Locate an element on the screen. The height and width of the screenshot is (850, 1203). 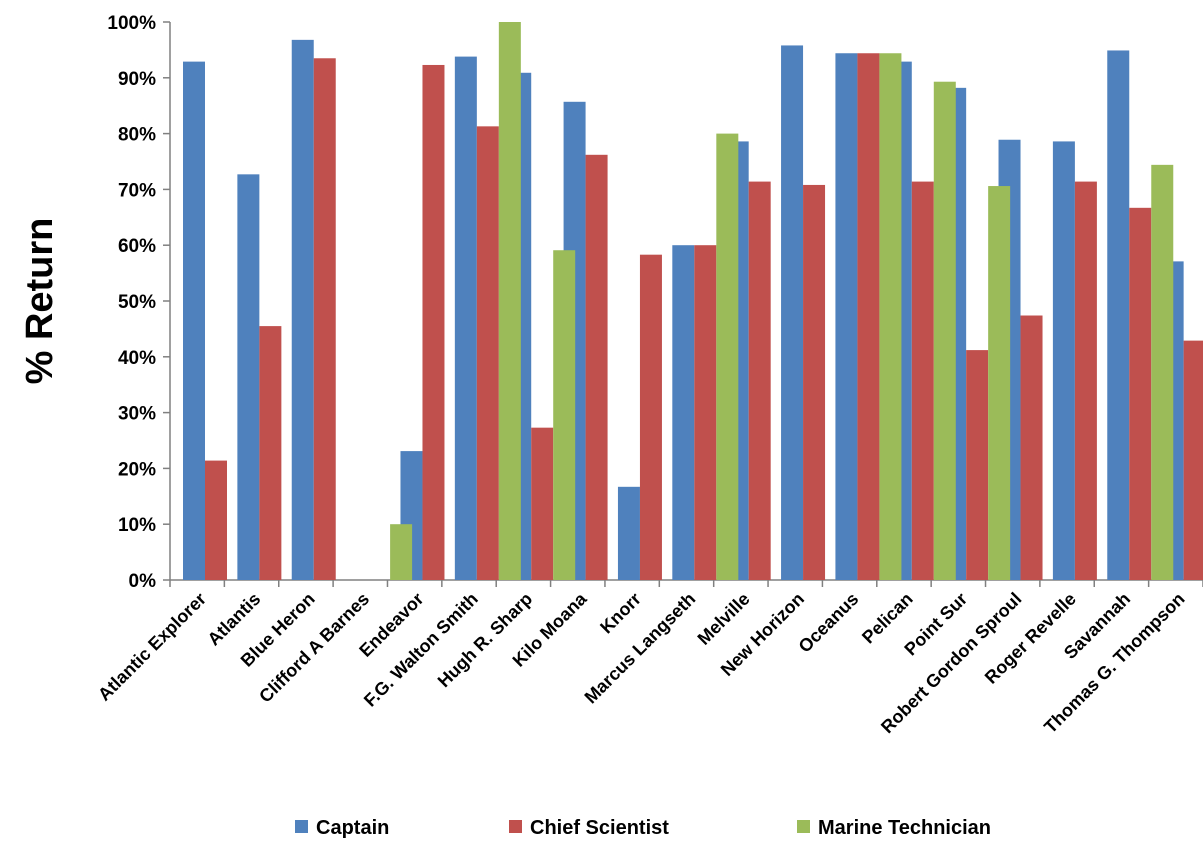
bar-captain-oceanus is located at coordinates (846, 317).